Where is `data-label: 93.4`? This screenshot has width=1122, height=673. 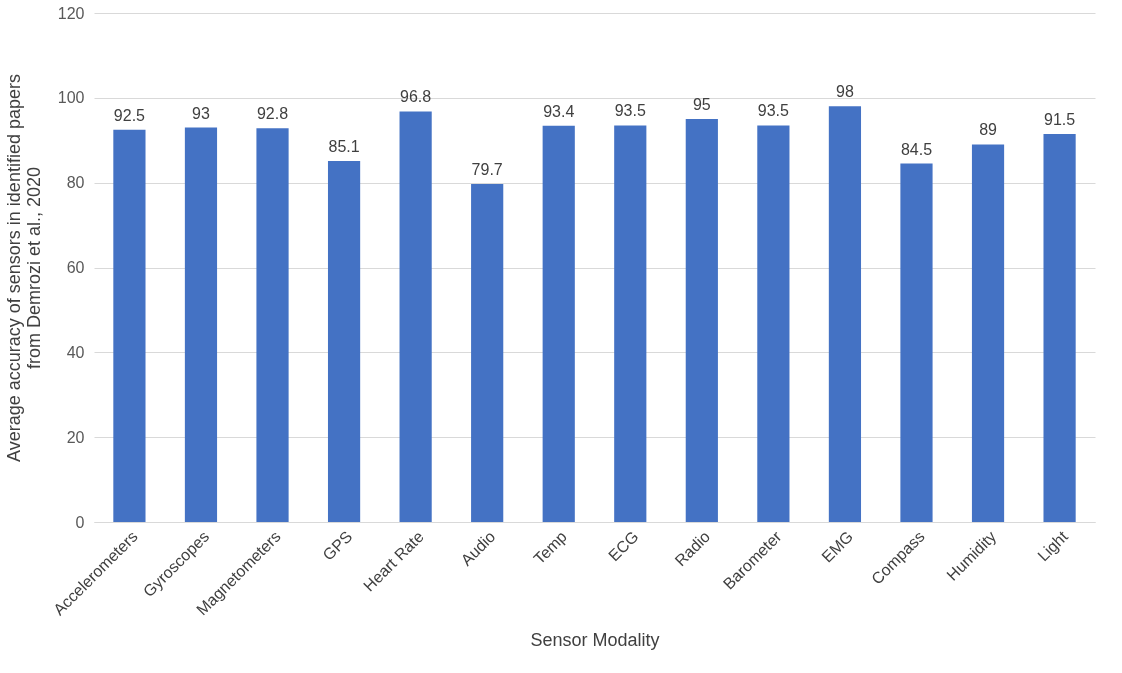 data-label: 93.4 is located at coordinates (559, 111).